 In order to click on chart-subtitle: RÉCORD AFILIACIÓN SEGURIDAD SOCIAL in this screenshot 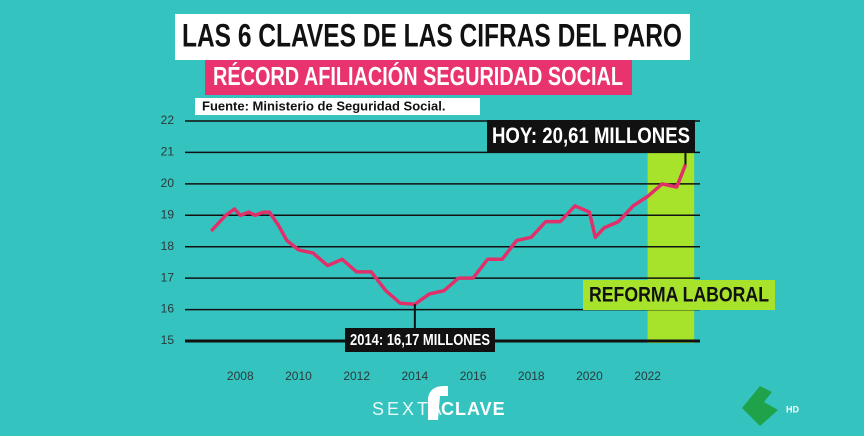, I will do `click(418, 76)`.